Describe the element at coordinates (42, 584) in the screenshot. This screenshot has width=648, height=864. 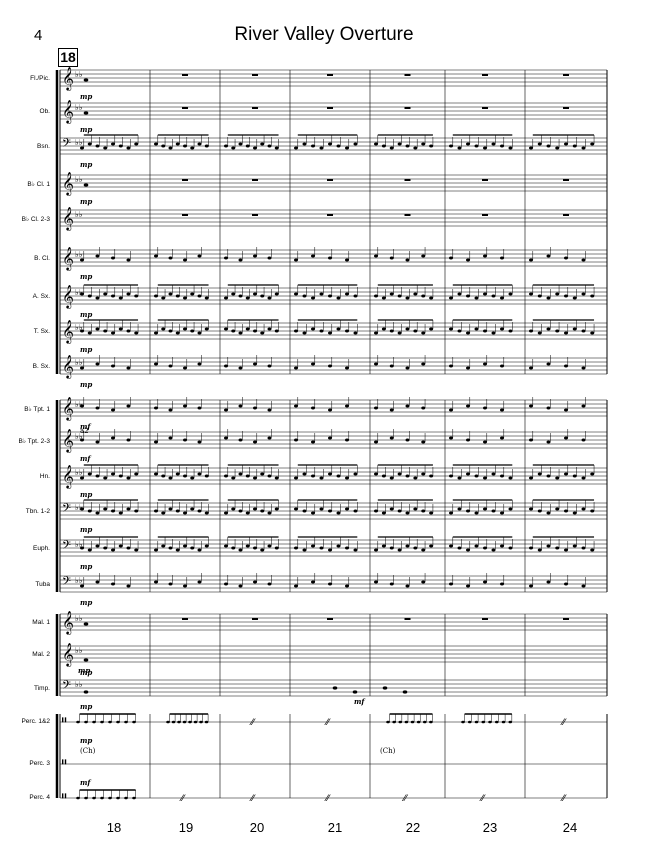
I see `instrument-label: Tuba` at that location.